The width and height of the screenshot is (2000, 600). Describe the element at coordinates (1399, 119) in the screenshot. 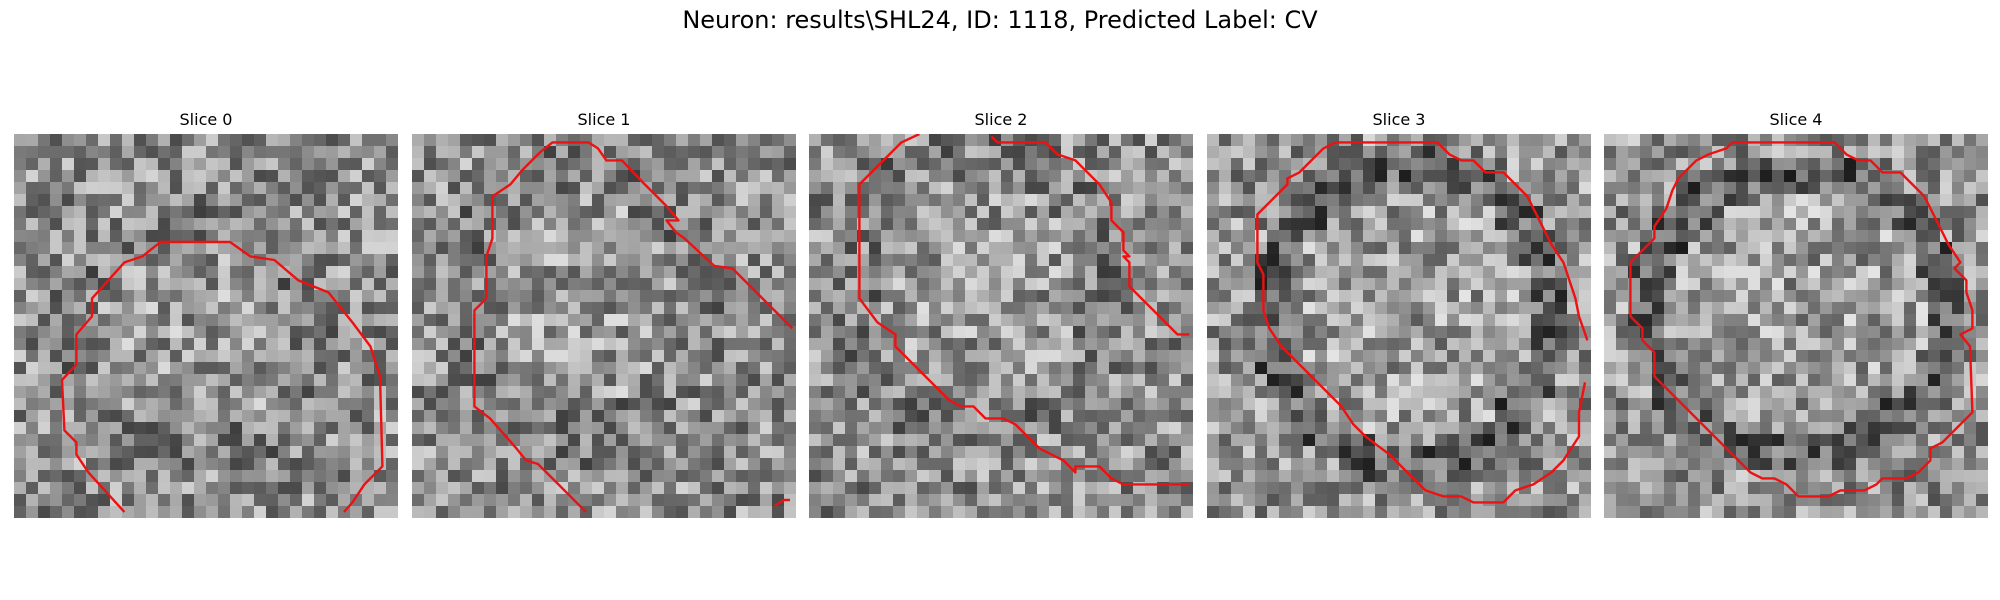

I see `slice-title: Slice 3` at that location.